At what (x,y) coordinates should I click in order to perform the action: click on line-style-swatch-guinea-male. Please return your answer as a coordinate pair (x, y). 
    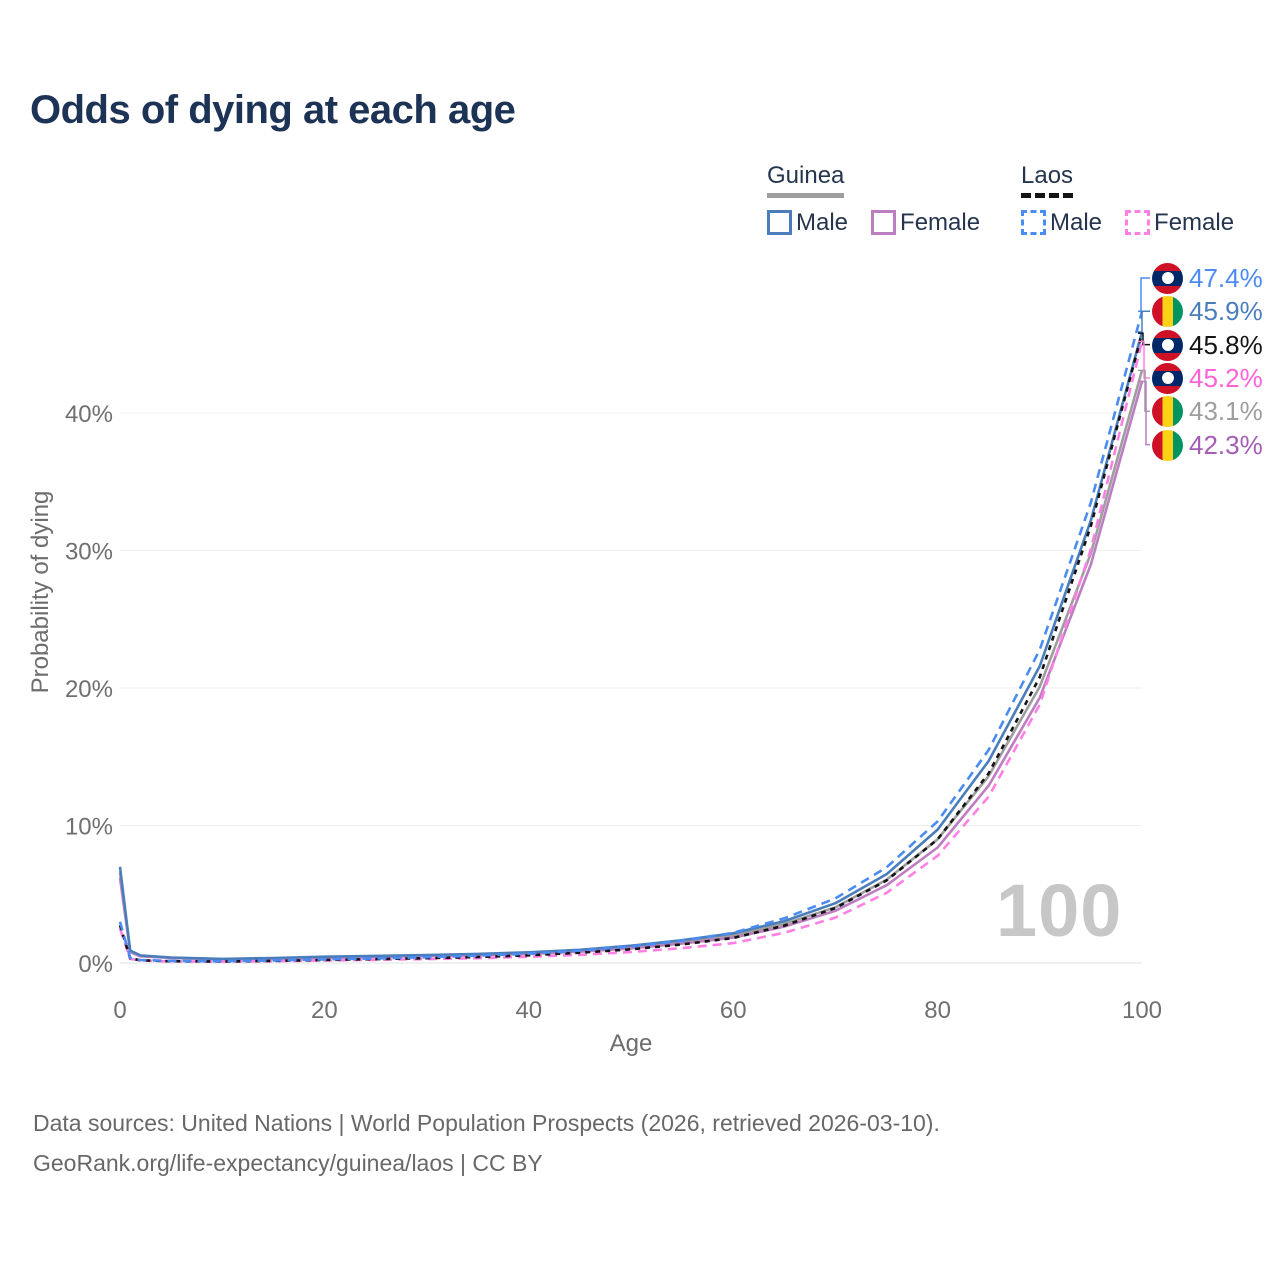
    Looking at the image, I should click on (779, 223).